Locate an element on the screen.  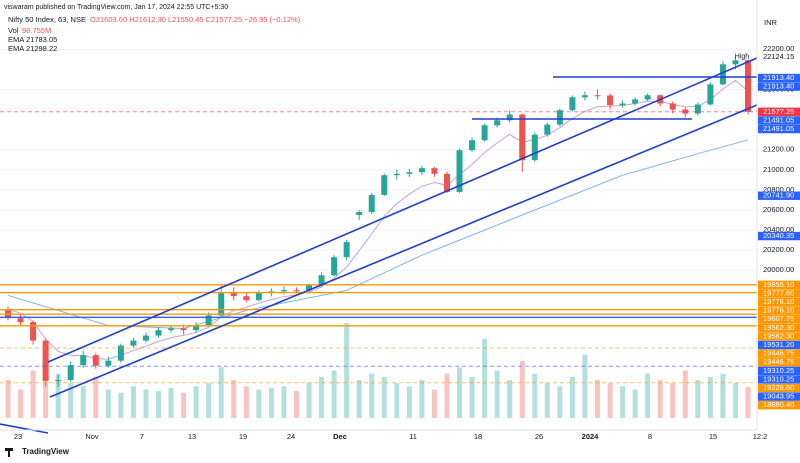
price-label: 18880.40 is located at coordinates (778, 404).